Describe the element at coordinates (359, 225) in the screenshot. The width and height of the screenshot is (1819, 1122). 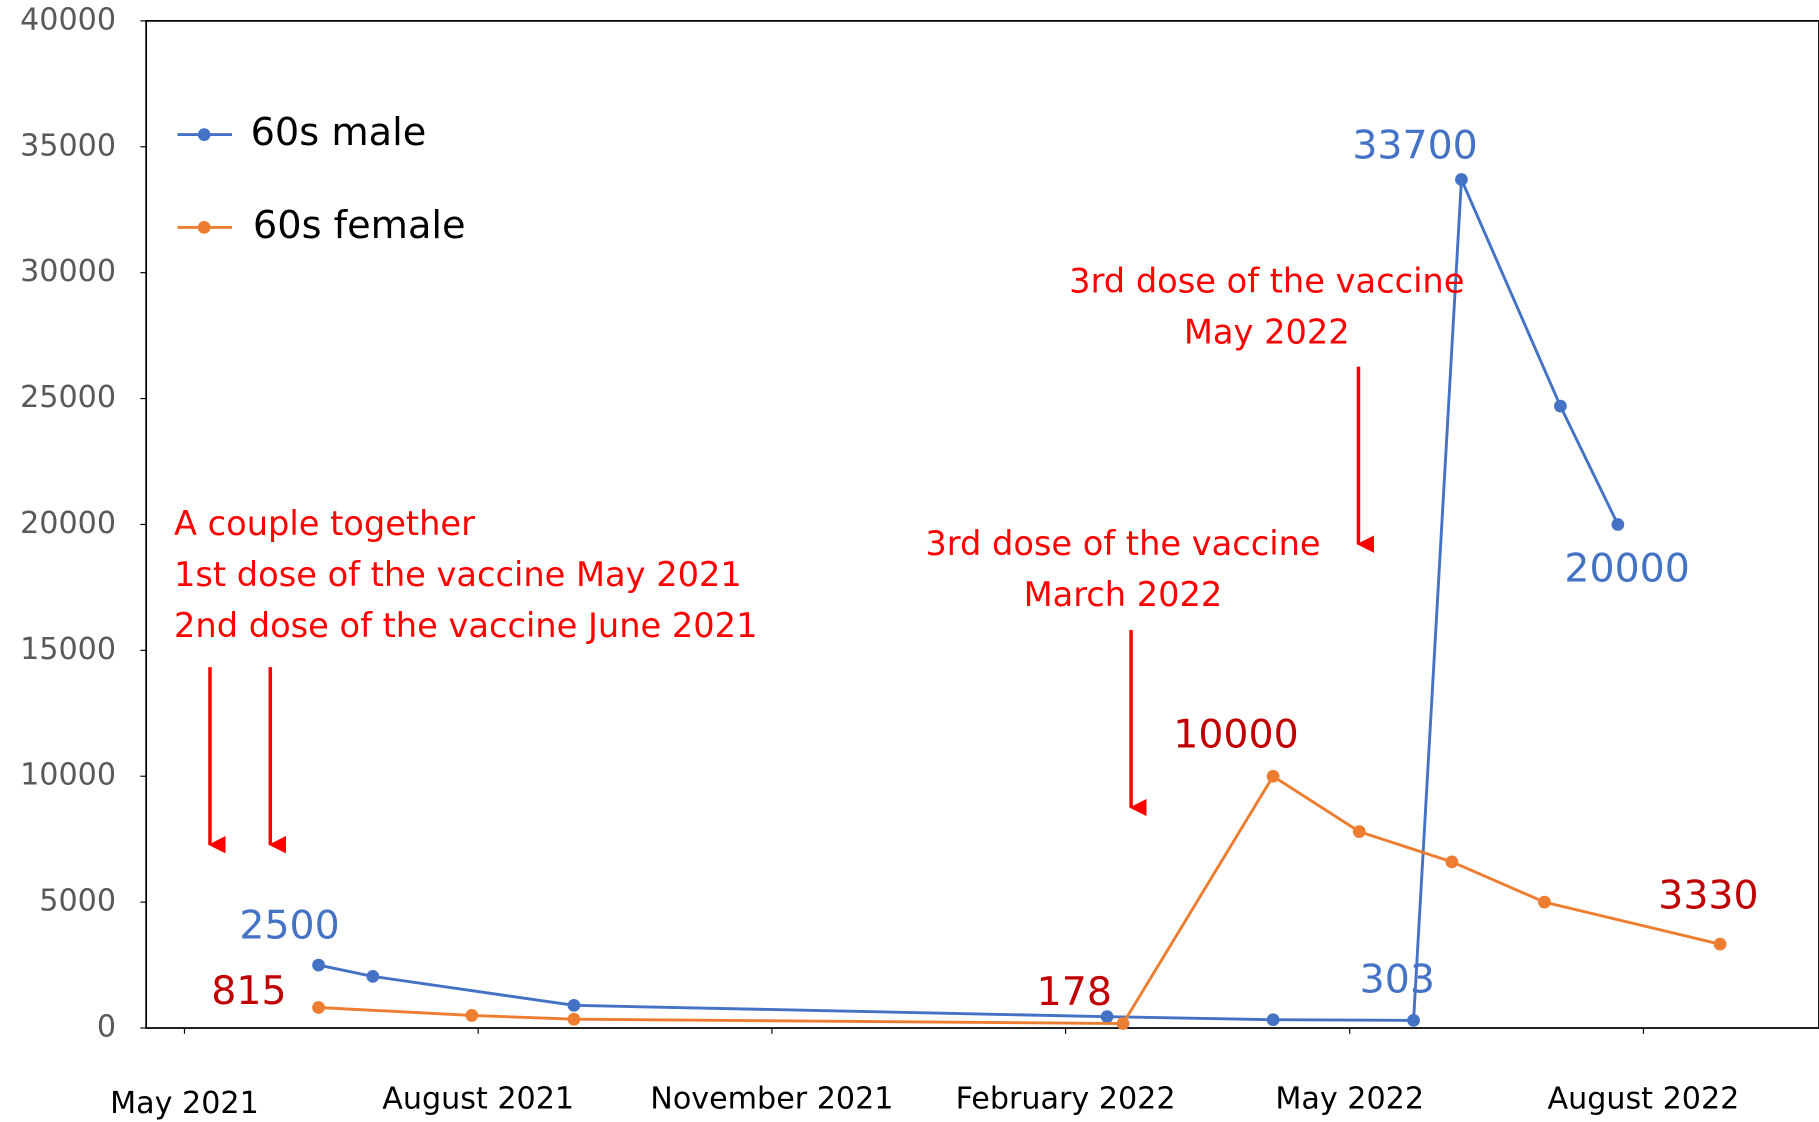
I see `legend-label: 60s female` at that location.